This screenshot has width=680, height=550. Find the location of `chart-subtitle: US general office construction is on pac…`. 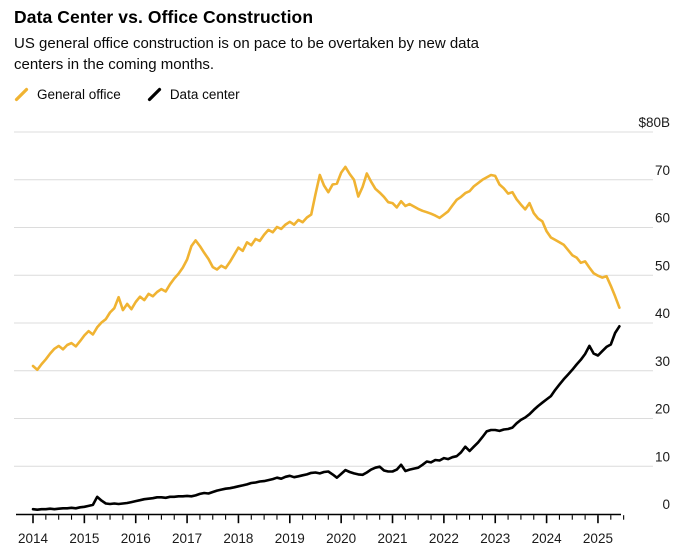

chart-subtitle: US general office construction is on pac… is located at coordinates (246, 54).